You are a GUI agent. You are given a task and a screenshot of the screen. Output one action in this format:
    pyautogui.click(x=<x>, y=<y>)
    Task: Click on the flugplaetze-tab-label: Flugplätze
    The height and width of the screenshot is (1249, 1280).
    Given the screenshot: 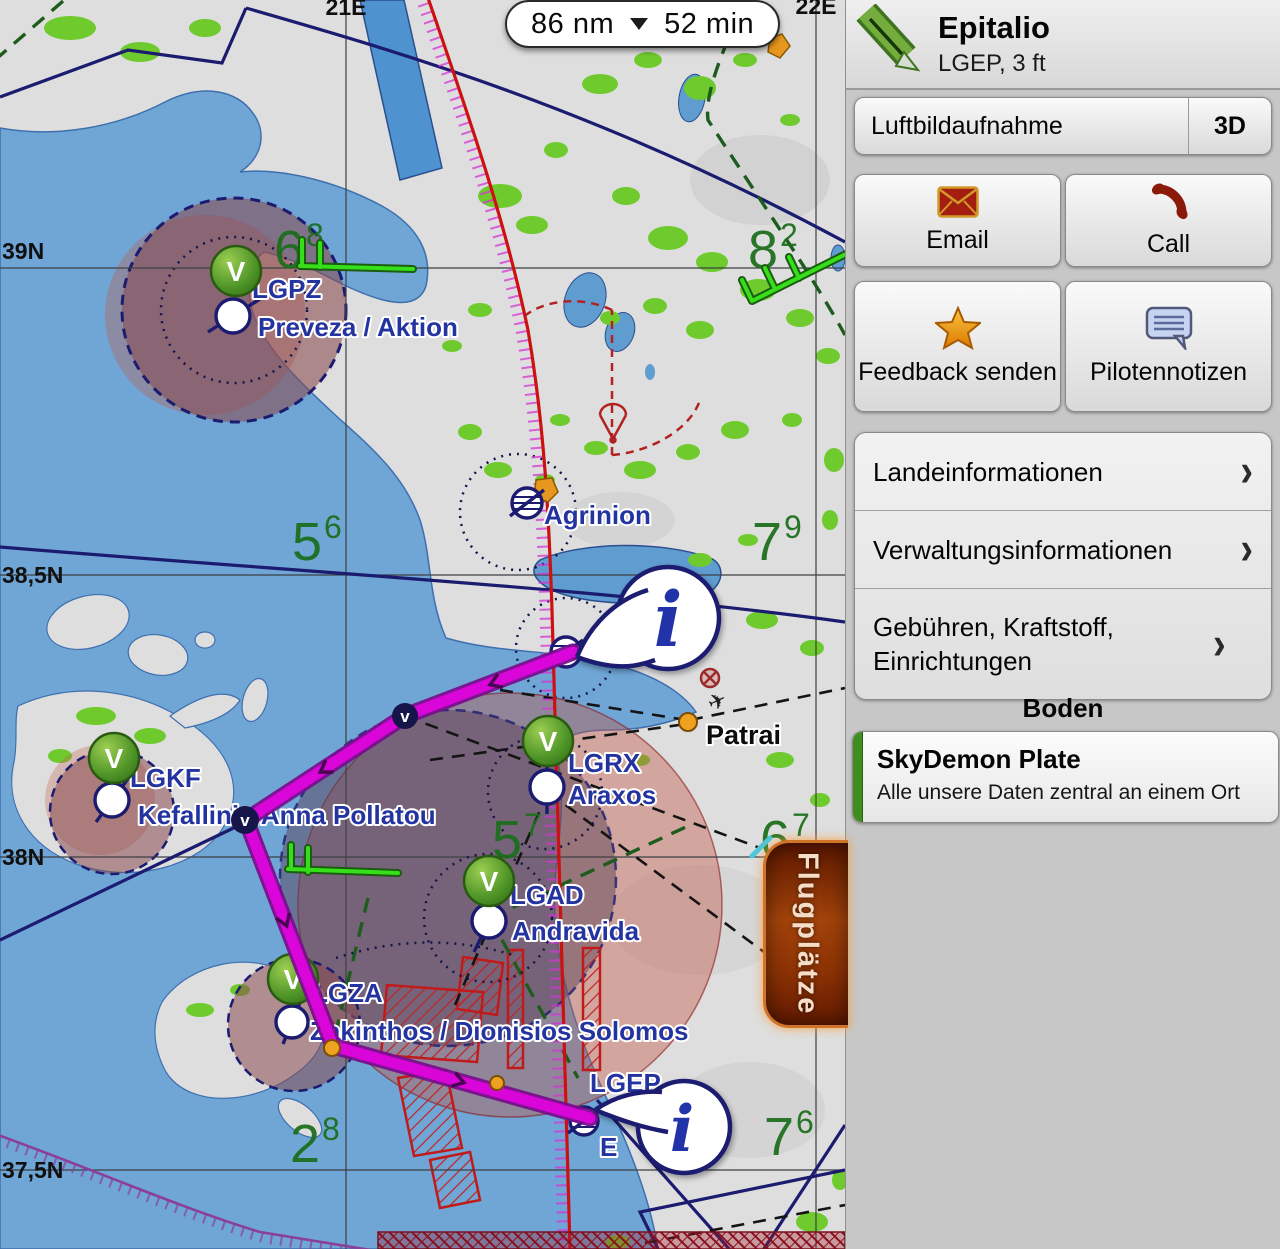 What is the action you would take?
    pyautogui.click(x=807, y=934)
    